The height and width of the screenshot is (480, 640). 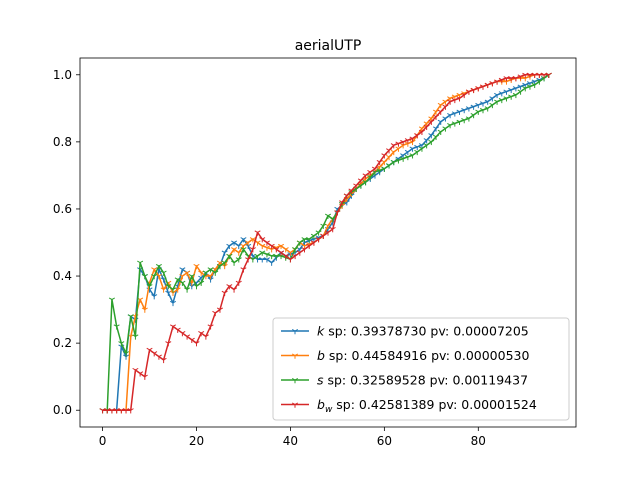 I want to click on y-tick-label: 1.0, so click(x=62, y=75).